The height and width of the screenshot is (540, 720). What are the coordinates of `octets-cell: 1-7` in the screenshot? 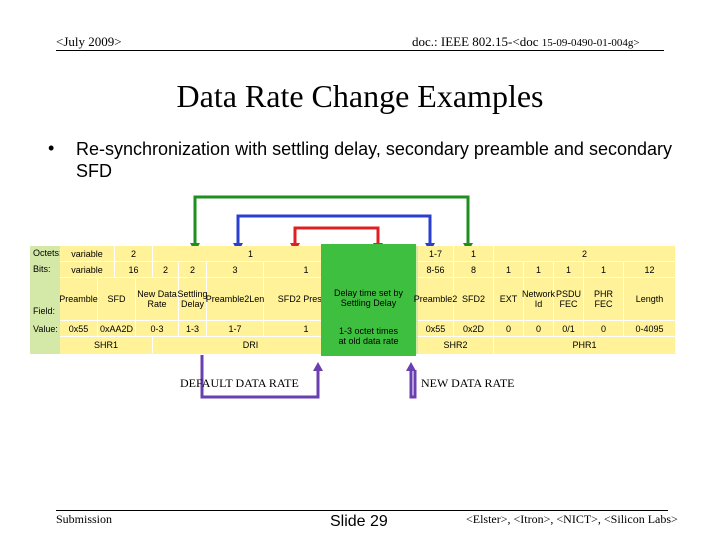 It's located at (436, 253).